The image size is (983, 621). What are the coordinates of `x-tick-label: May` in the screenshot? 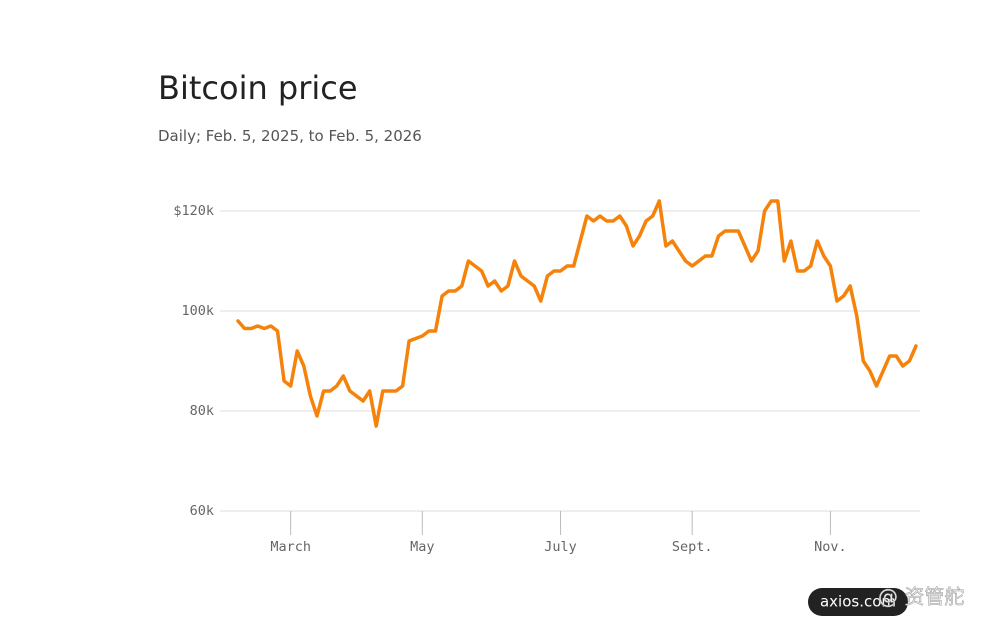 It's located at (422, 547).